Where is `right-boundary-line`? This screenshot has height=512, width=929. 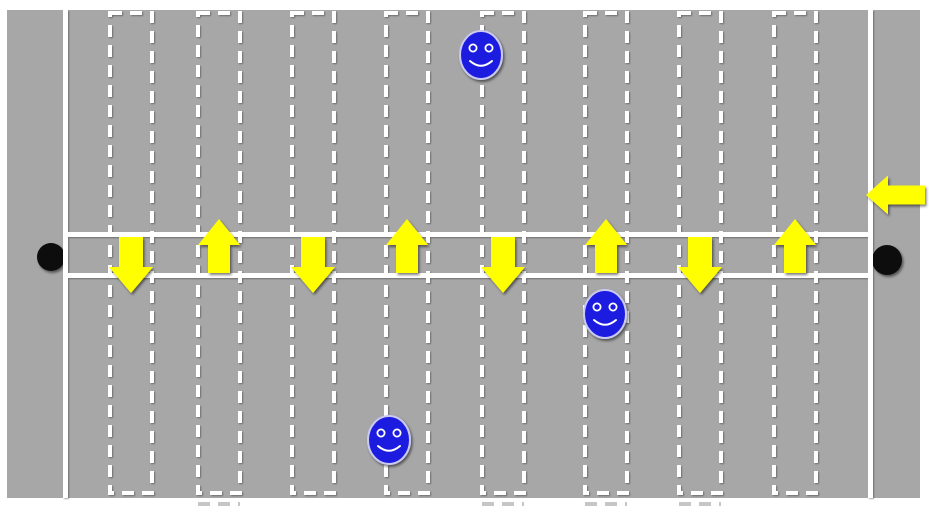
right-boundary-line is located at coordinates (870, 254).